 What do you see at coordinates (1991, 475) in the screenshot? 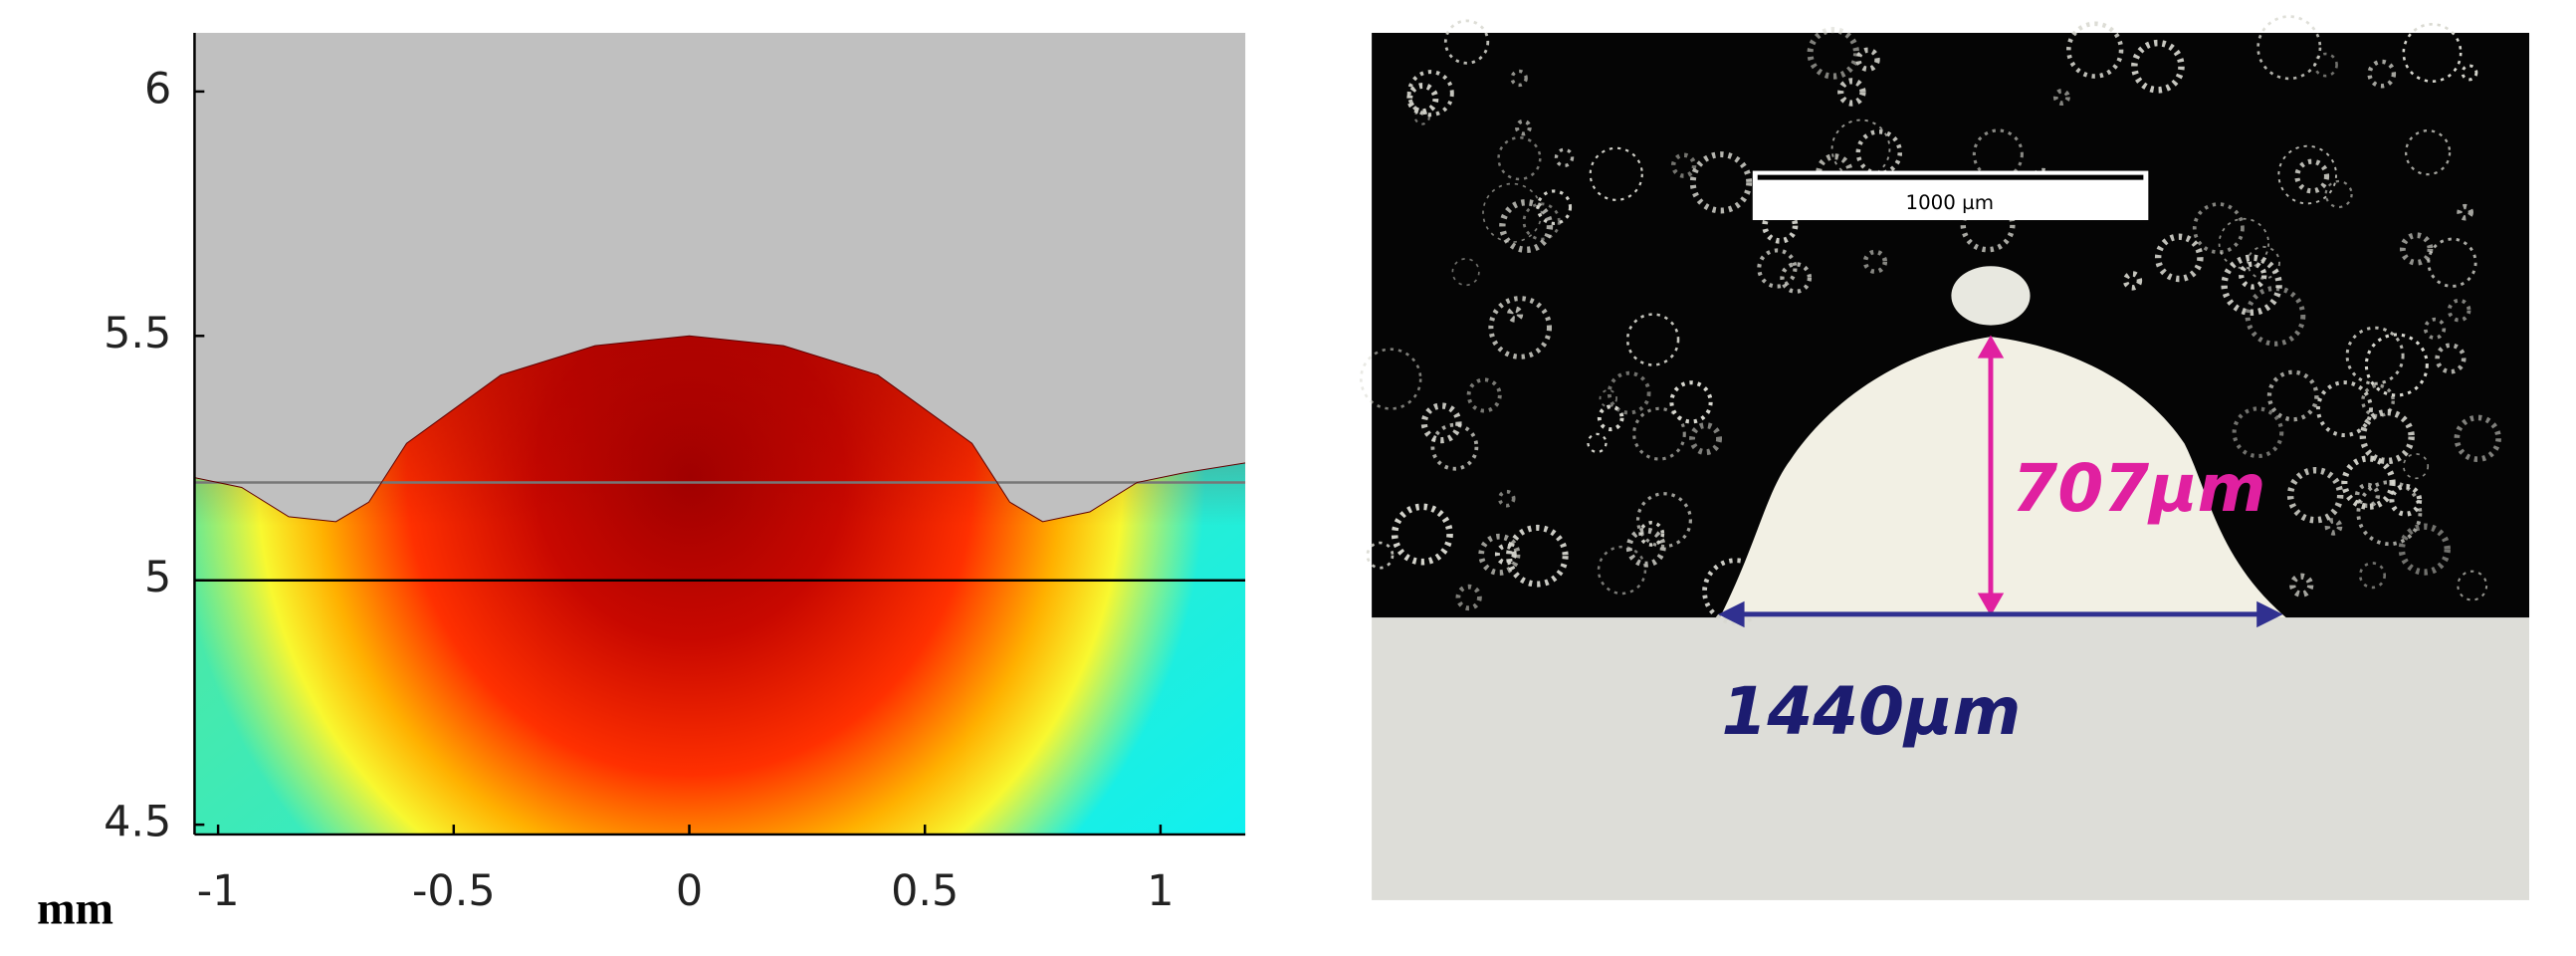
I see `height-arrow` at bounding box center [1991, 475].